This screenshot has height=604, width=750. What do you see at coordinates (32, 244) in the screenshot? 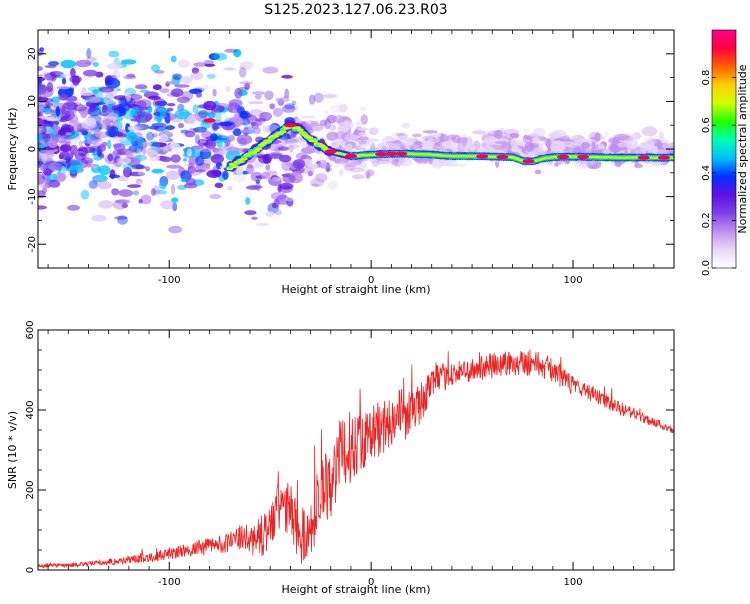
I see `y-tick-label: -20` at bounding box center [32, 244].